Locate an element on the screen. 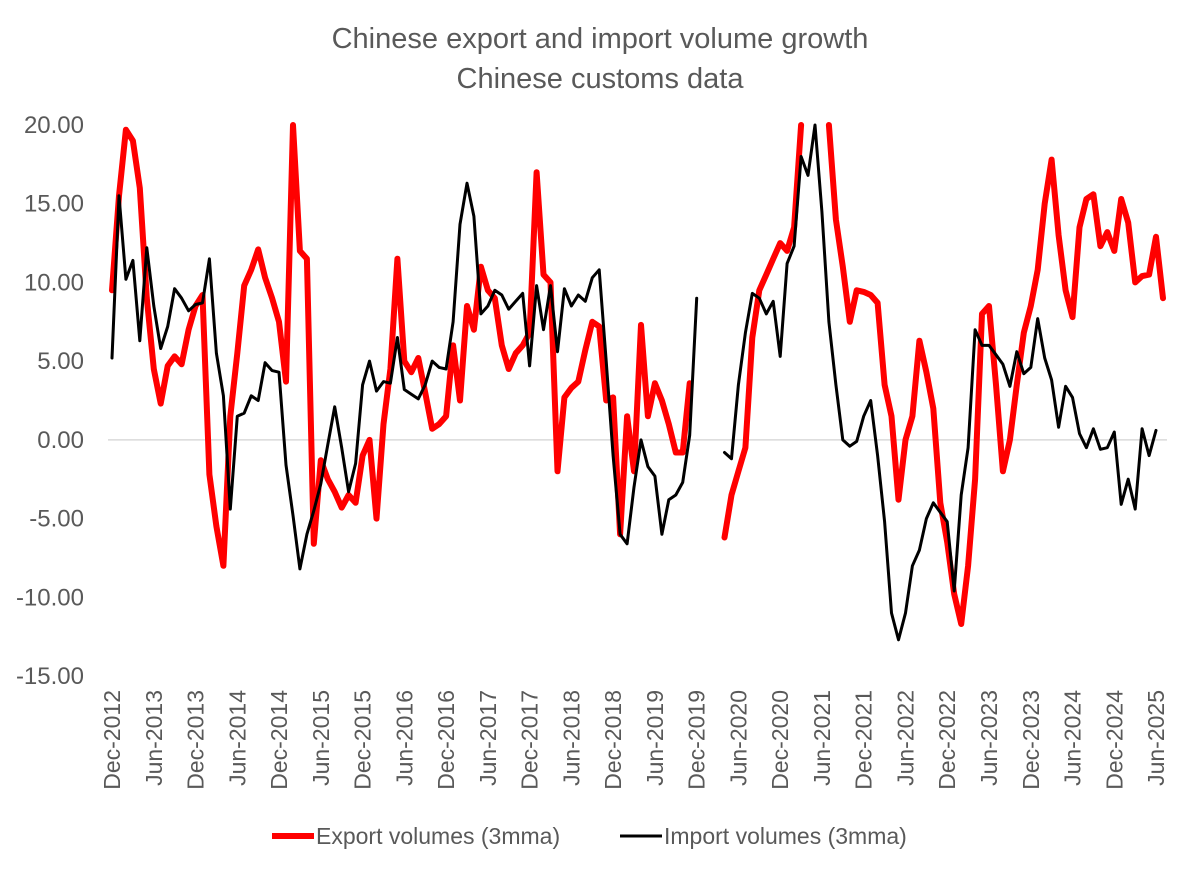 This screenshot has height=872, width=1200. chart-subtitle: Chinese customs data is located at coordinates (601, 79).